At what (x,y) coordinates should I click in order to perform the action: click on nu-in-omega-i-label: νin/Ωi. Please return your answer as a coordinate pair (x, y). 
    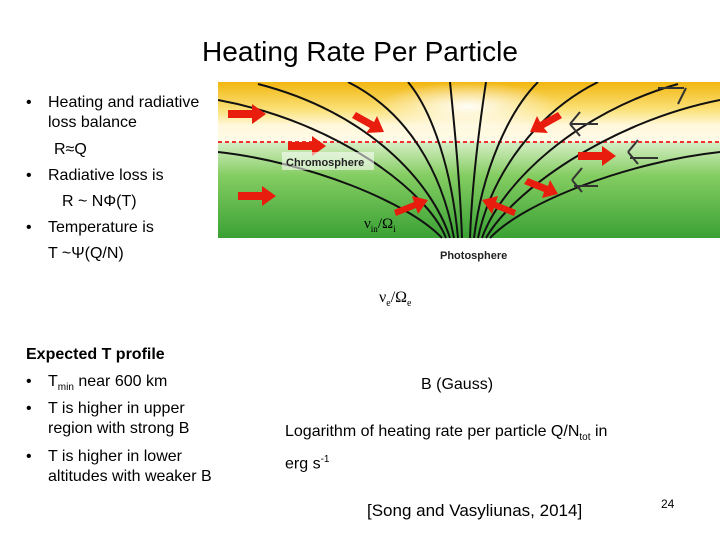
    Looking at the image, I should click on (380, 225).